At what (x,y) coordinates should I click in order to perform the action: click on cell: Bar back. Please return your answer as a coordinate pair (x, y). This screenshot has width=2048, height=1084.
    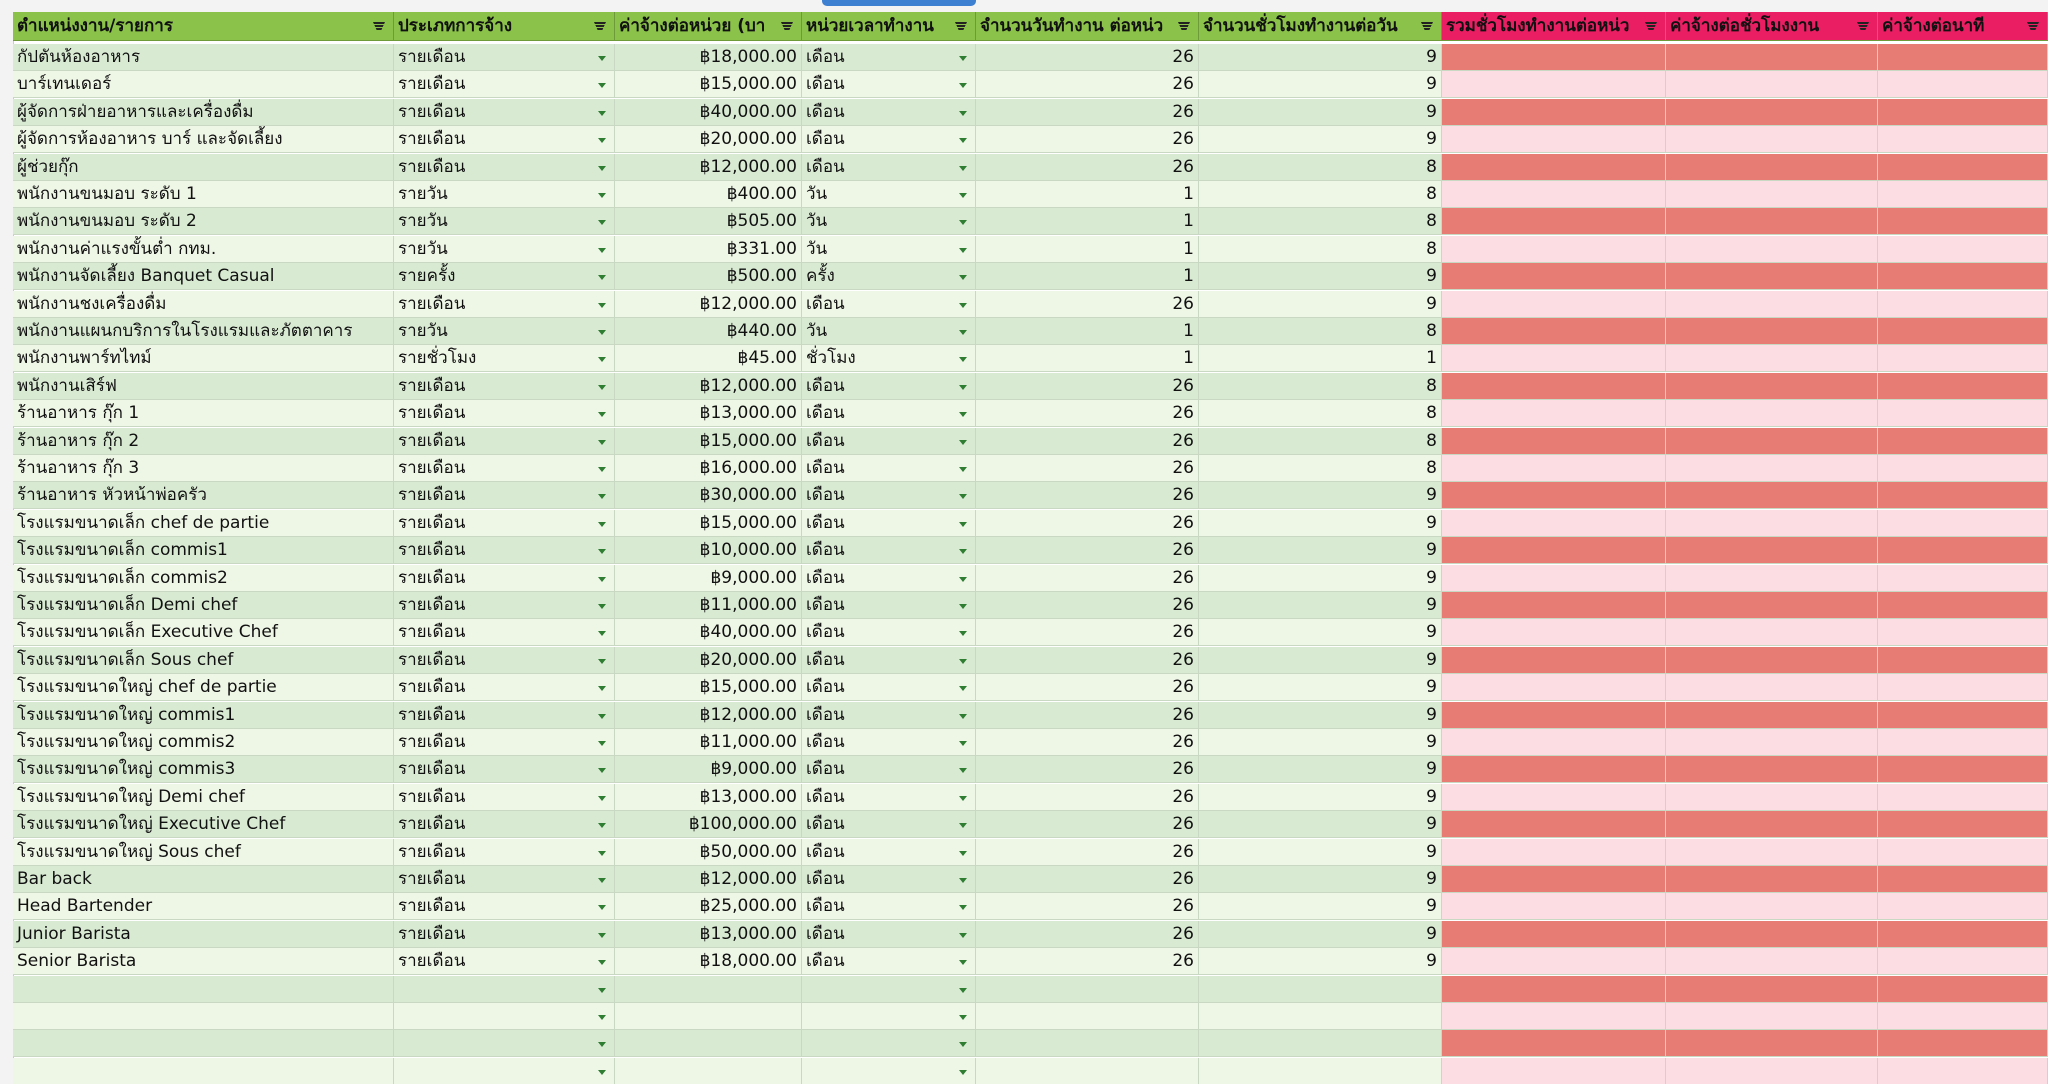
    Looking at the image, I should click on (203, 879).